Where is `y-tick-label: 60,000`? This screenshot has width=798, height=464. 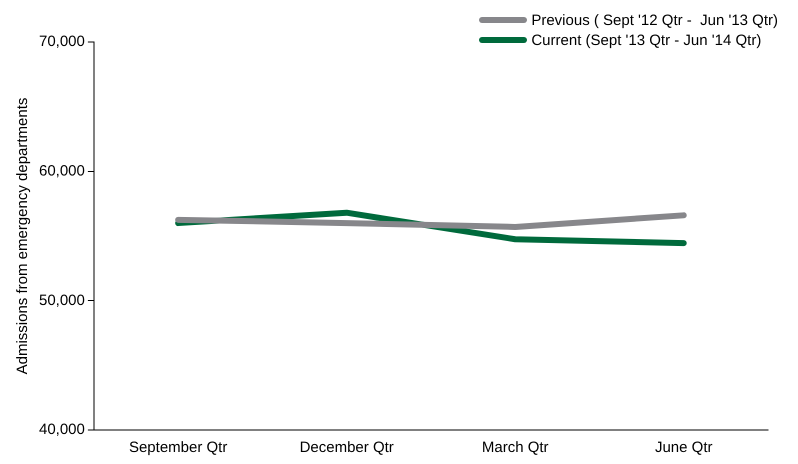 y-tick-label: 60,000 is located at coordinates (61, 171).